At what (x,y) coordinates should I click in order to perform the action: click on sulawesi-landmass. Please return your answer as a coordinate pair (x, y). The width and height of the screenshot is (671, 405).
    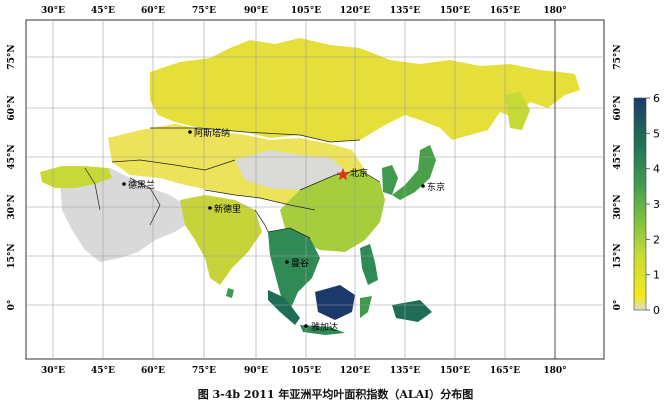
    Looking at the image, I should click on (366, 307).